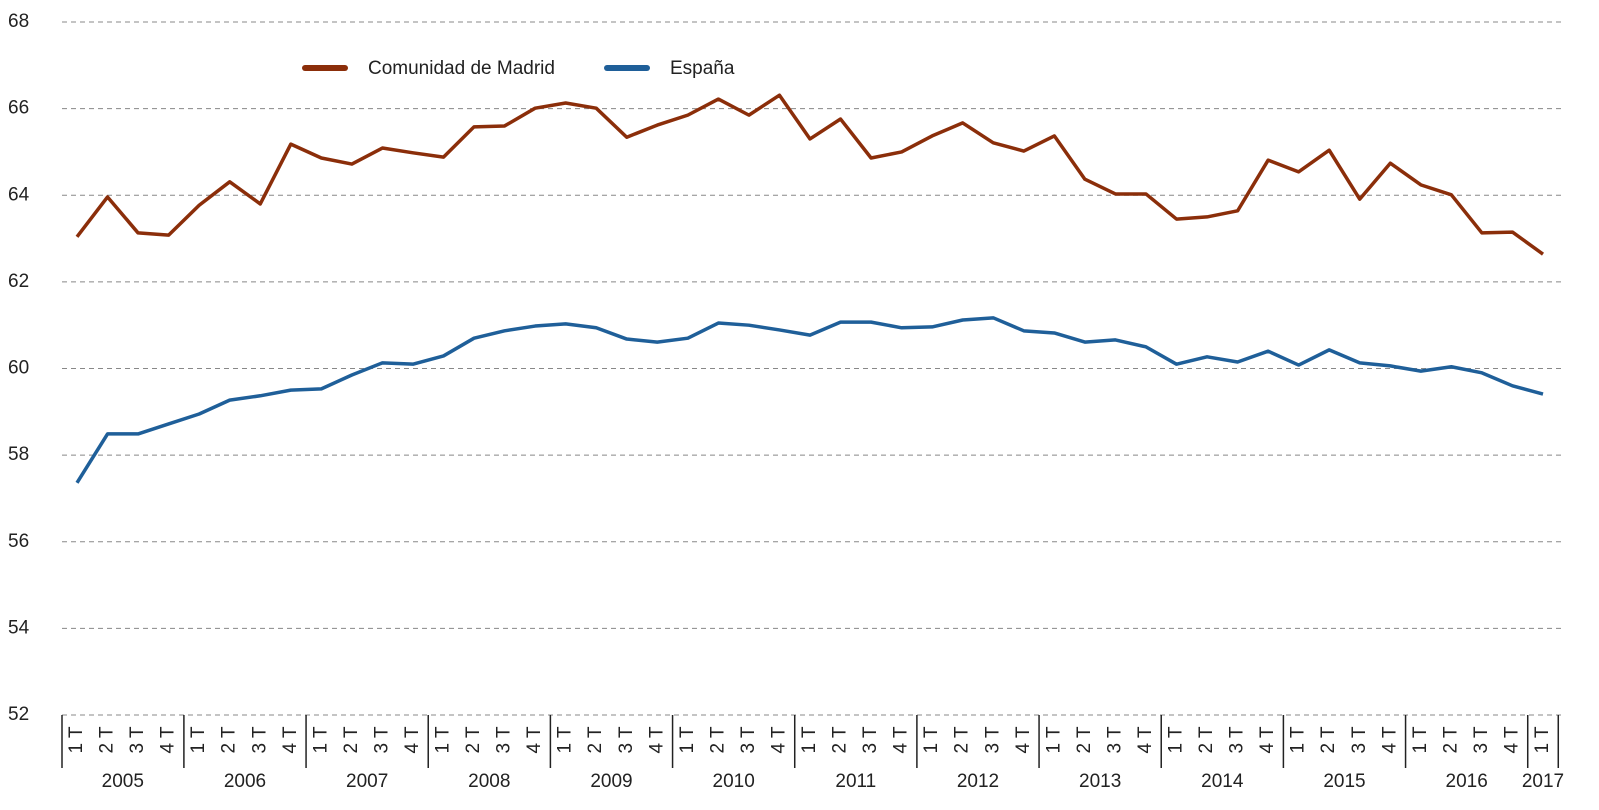  What do you see at coordinates (18, 714) in the screenshot?
I see `y-tick-label: 52` at bounding box center [18, 714].